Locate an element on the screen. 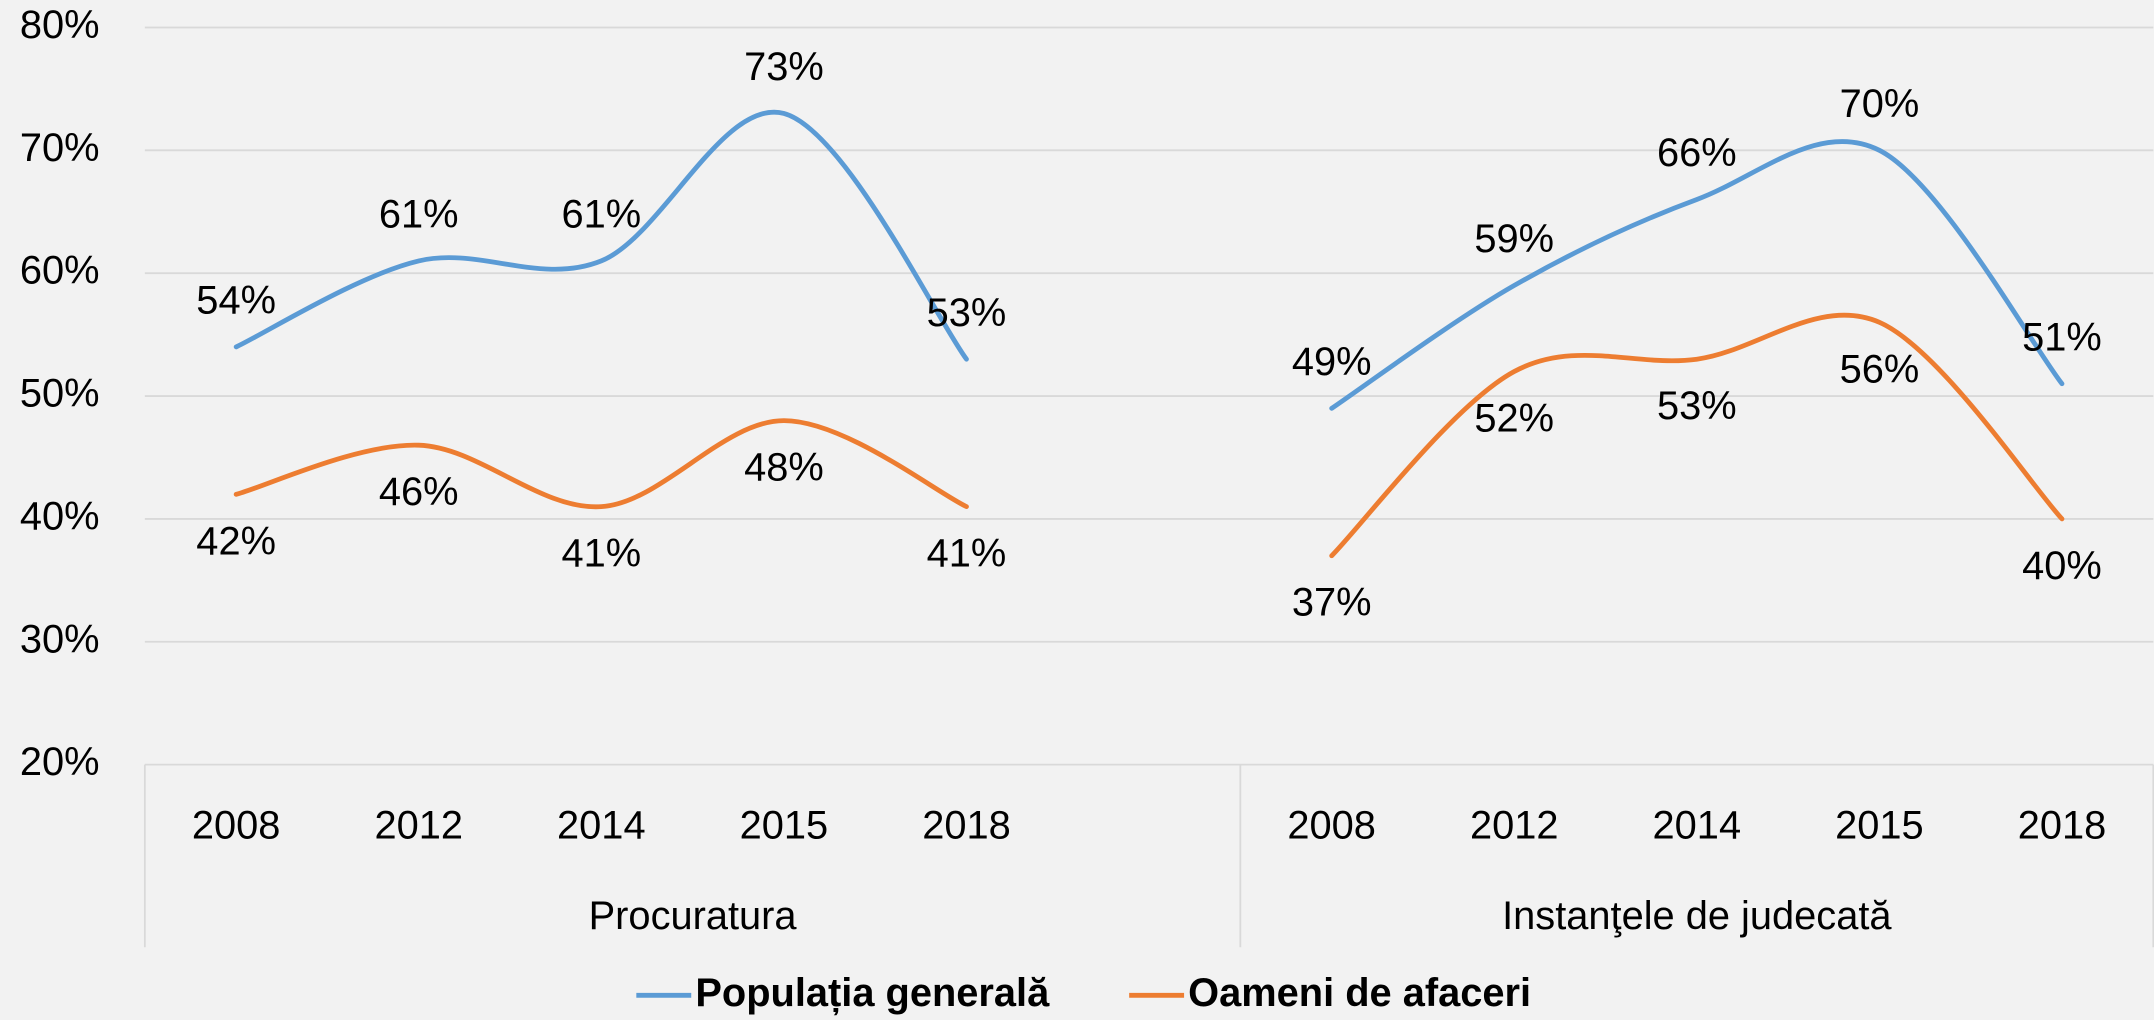  data-label: 73% is located at coordinates (784, 67).